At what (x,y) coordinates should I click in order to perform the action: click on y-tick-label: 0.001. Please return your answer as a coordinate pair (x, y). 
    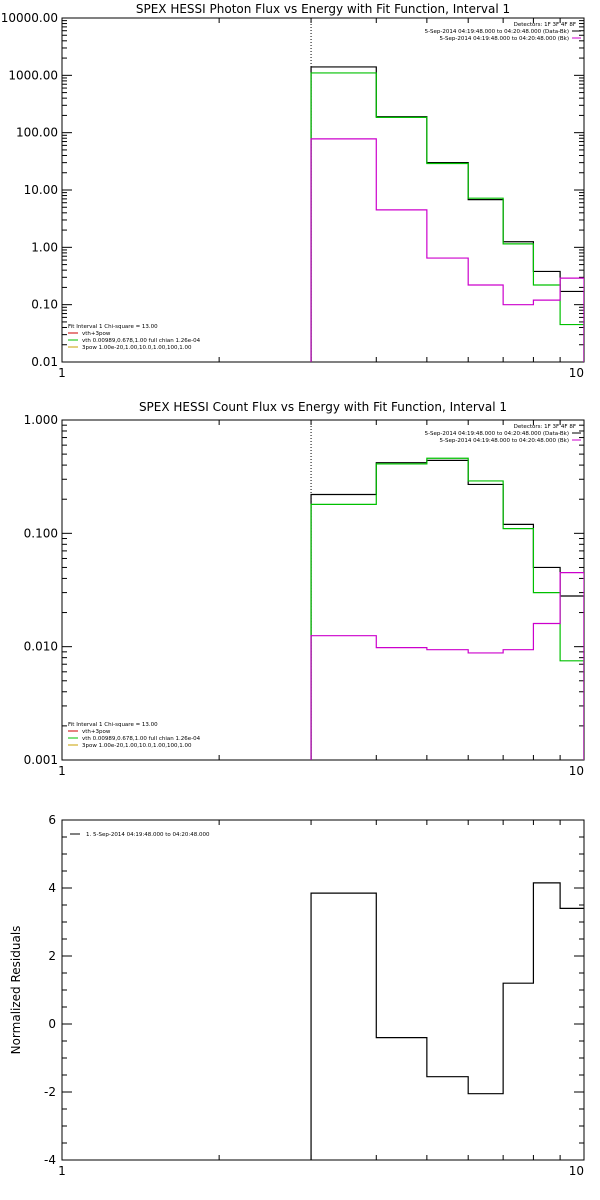
    Looking at the image, I should click on (41, 760).